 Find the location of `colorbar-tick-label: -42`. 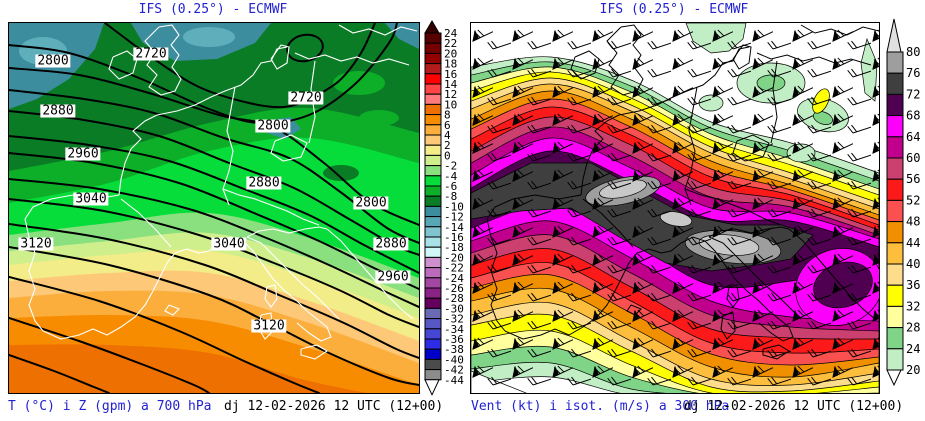

colorbar-tick-label: -42 is located at coordinates (454, 370).